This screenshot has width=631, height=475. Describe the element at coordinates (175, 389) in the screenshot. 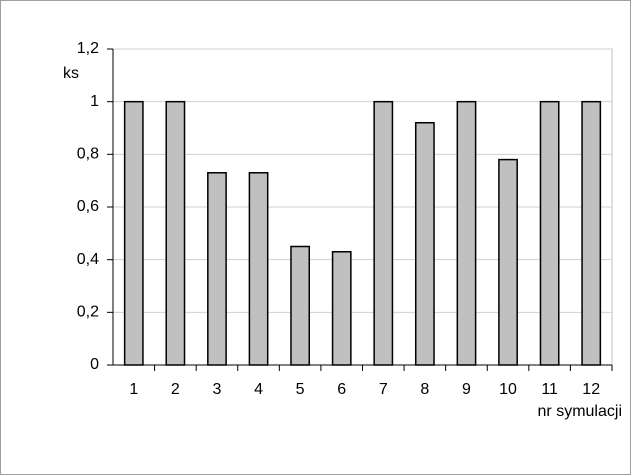

I see `x-tick-label: 2` at that location.